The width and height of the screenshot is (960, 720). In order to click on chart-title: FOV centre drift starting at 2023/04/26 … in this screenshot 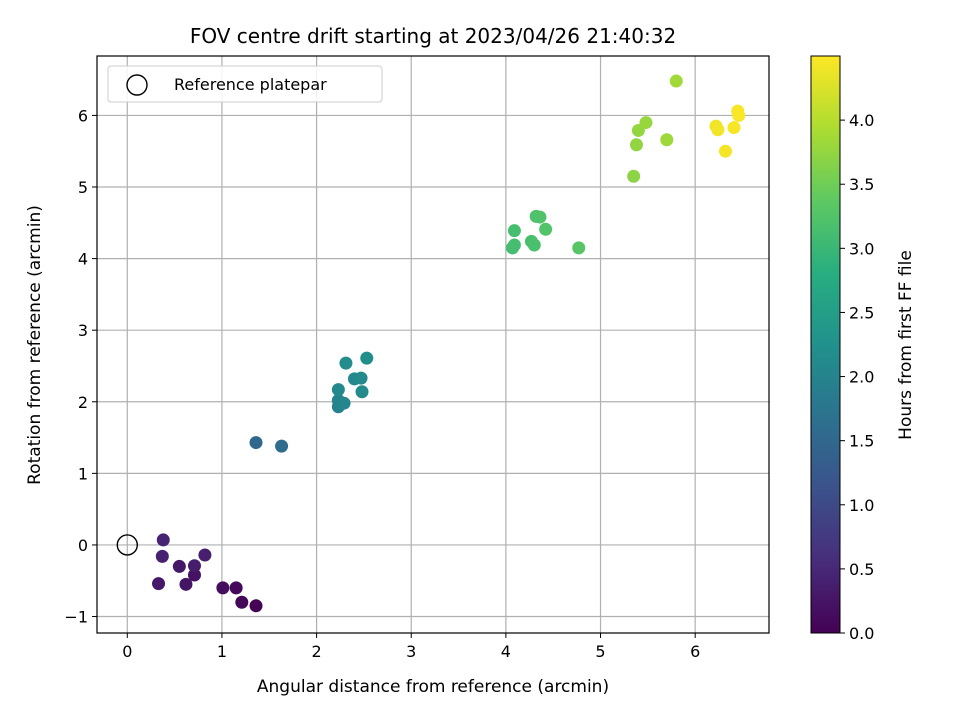, I will do `click(433, 36)`.